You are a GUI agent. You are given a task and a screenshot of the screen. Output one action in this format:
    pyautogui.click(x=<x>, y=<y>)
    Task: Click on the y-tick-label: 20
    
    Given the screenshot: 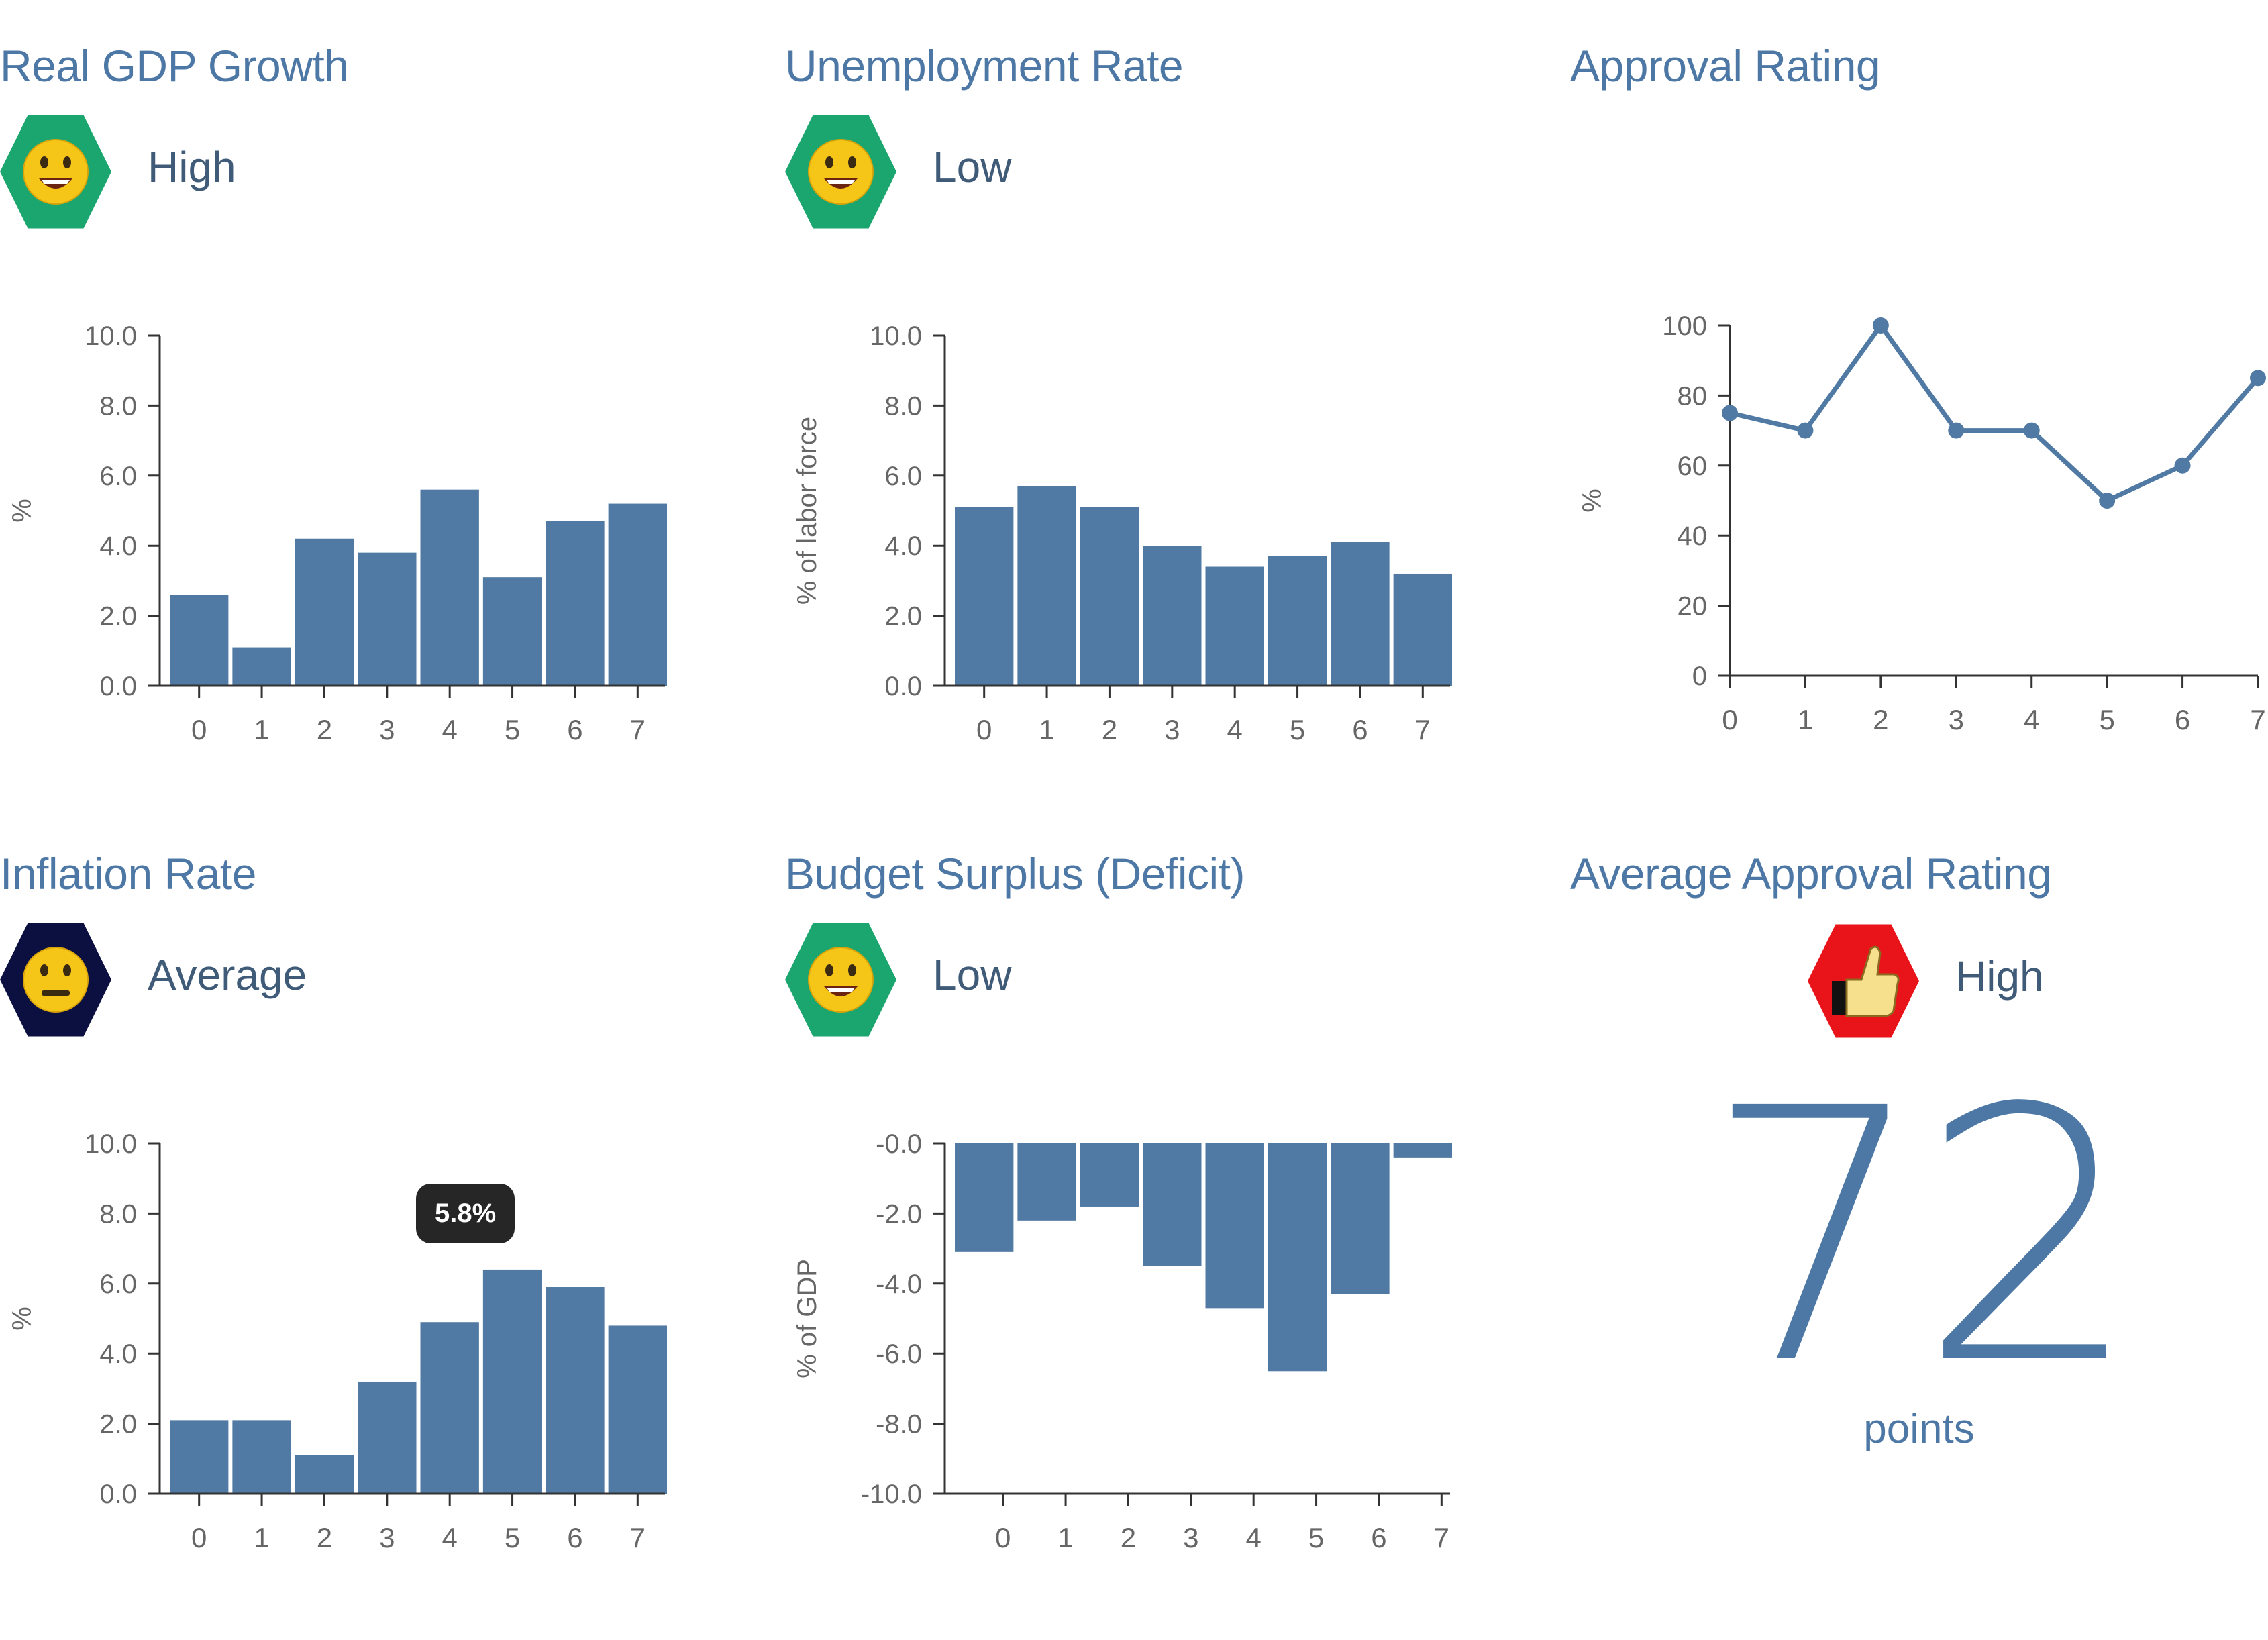 What is the action you would take?
    pyautogui.click(x=1693, y=606)
    